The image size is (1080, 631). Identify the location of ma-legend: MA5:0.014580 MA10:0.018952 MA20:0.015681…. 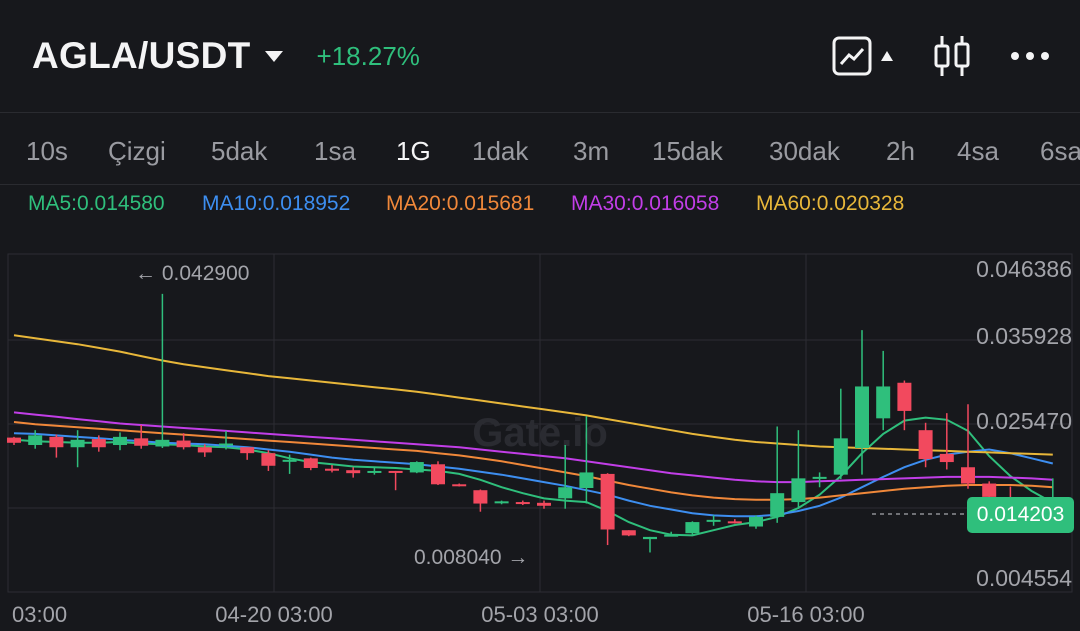
(540, 206).